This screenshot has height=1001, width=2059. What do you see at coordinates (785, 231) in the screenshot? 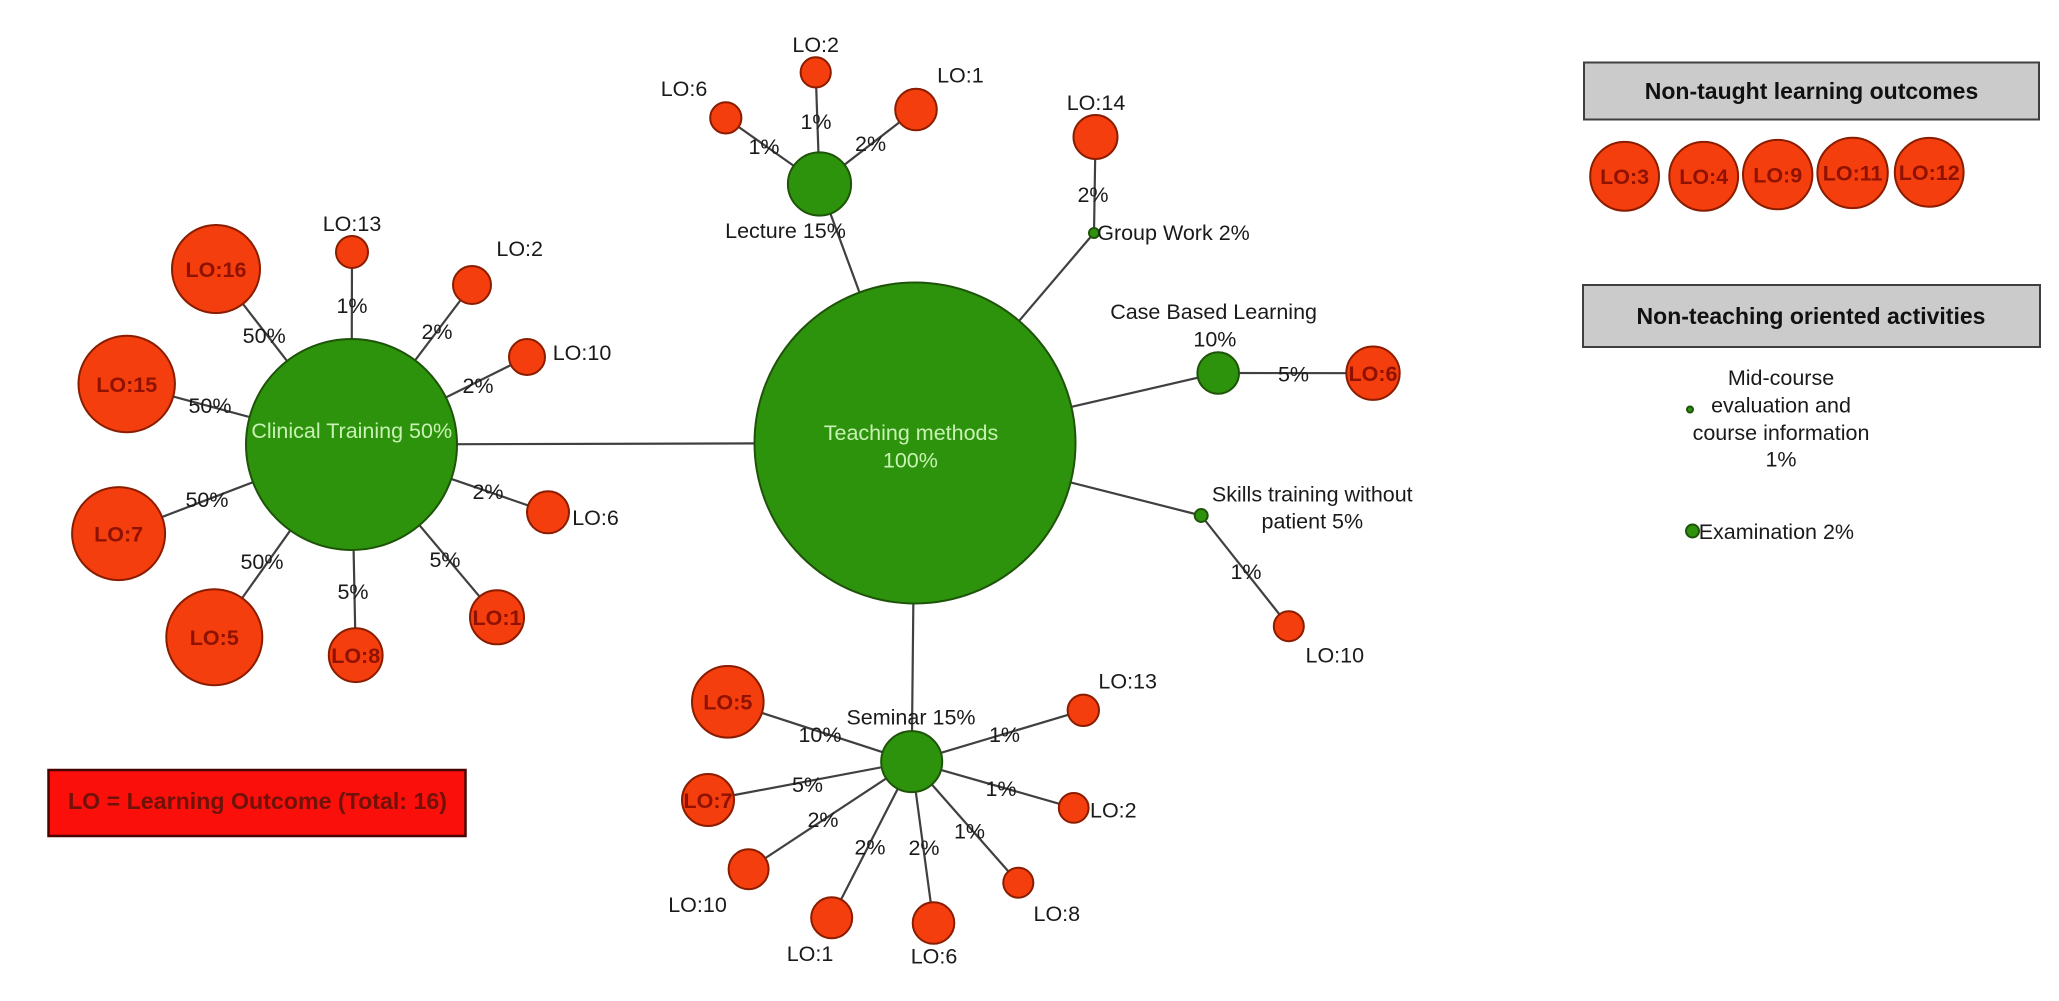
I see `svg-text: Lecture 15%` at bounding box center [785, 231].